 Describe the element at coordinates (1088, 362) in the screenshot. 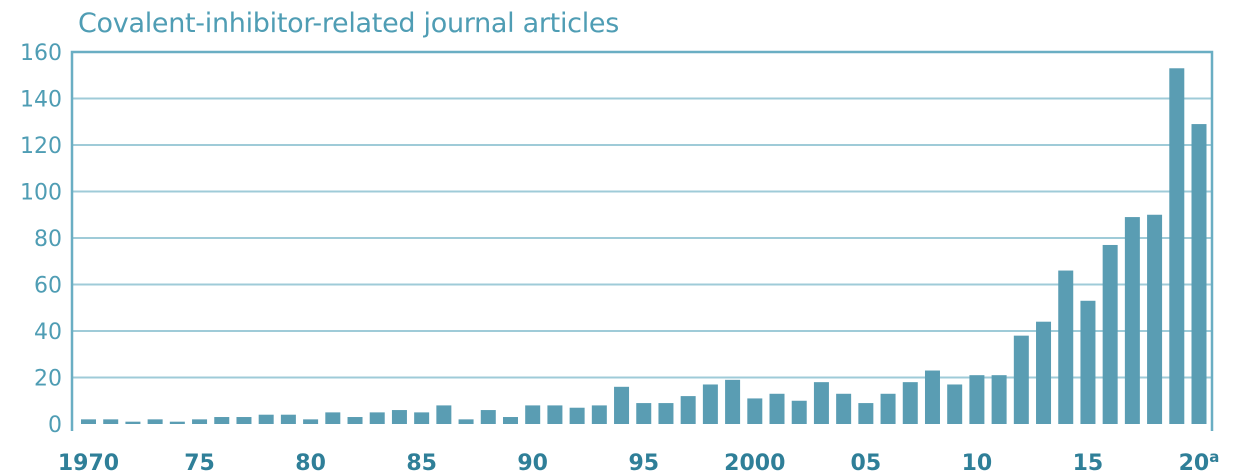

I see `bar-2015` at that location.